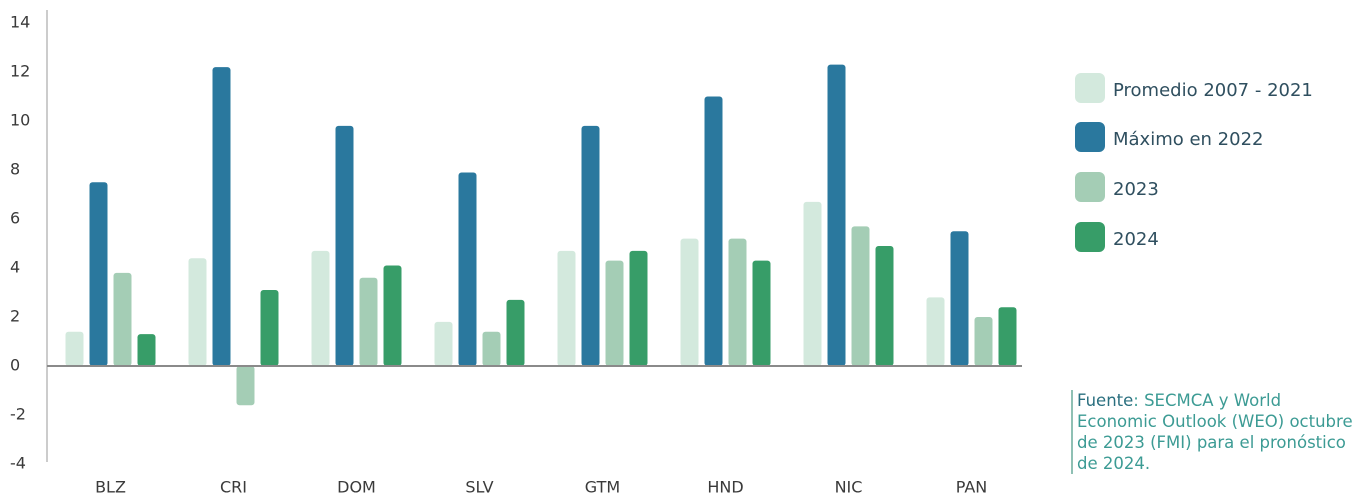 The image size is (1359, 499). Describe the element at coordinates (15, 169) in the screenshot. I see `y-tick-label: 8` at that location.